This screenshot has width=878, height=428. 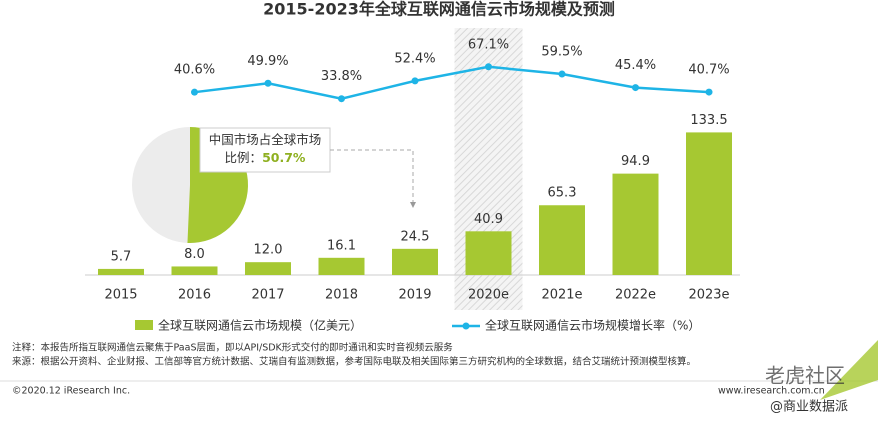 I want to click on line-value-label: 33.8%, so click(x=341, y=76).